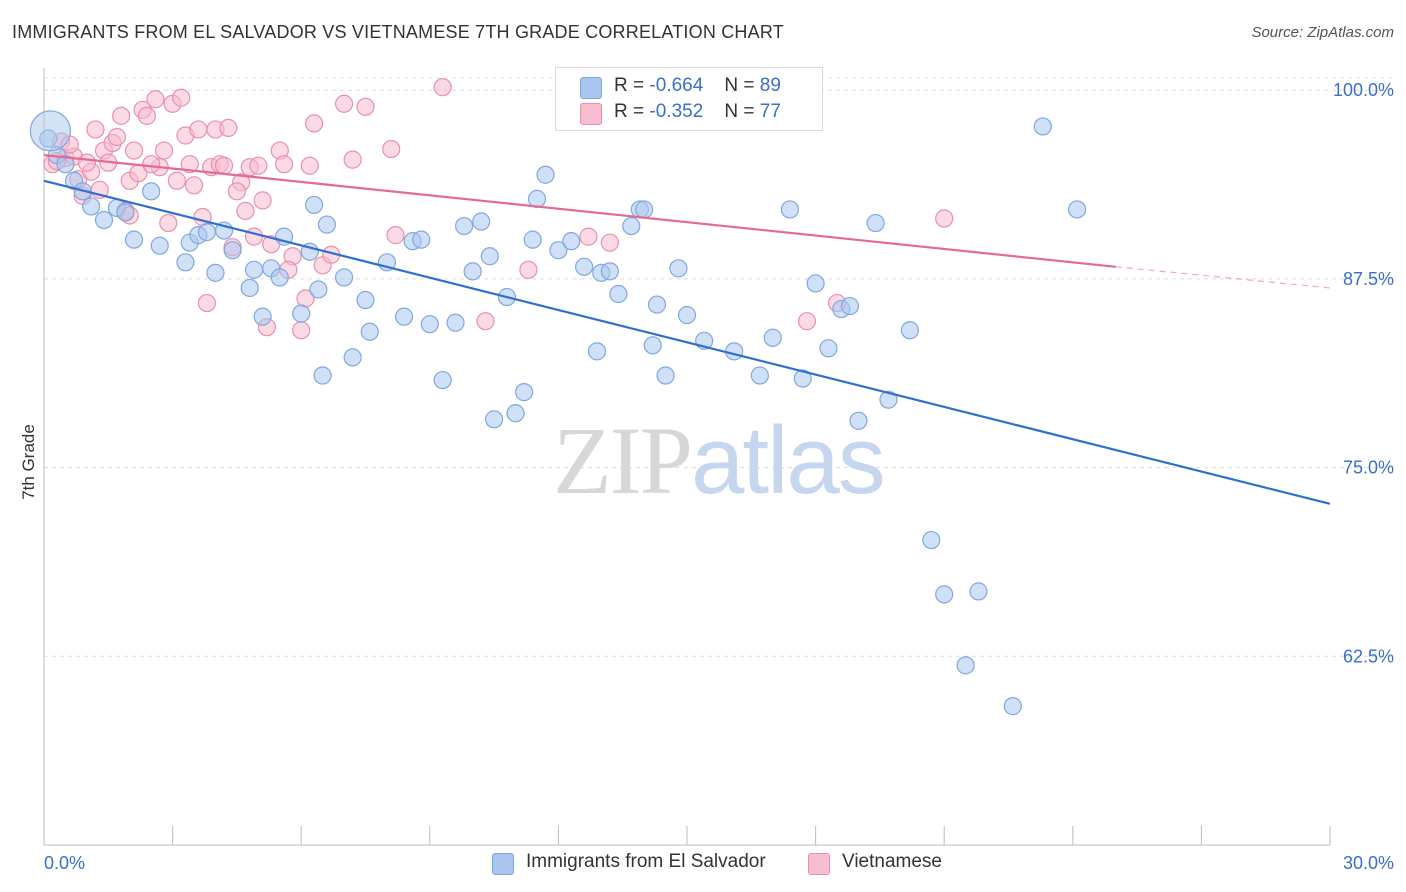  Describe the element at coordinates (591, 88) in the screenshot. I see `legend-swatch-blue` at that location.